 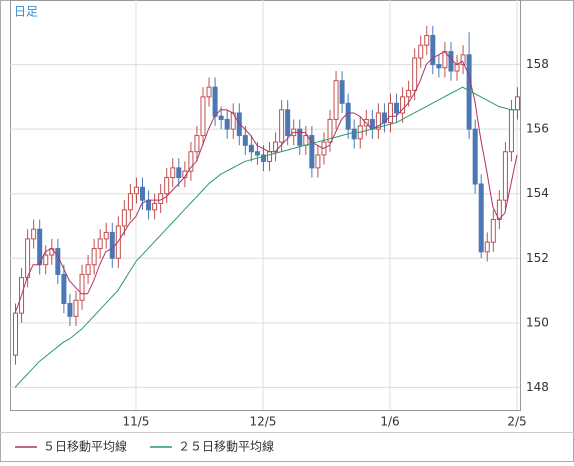 I want to click on y-tick-label: 150, so click(x=537, y=322).